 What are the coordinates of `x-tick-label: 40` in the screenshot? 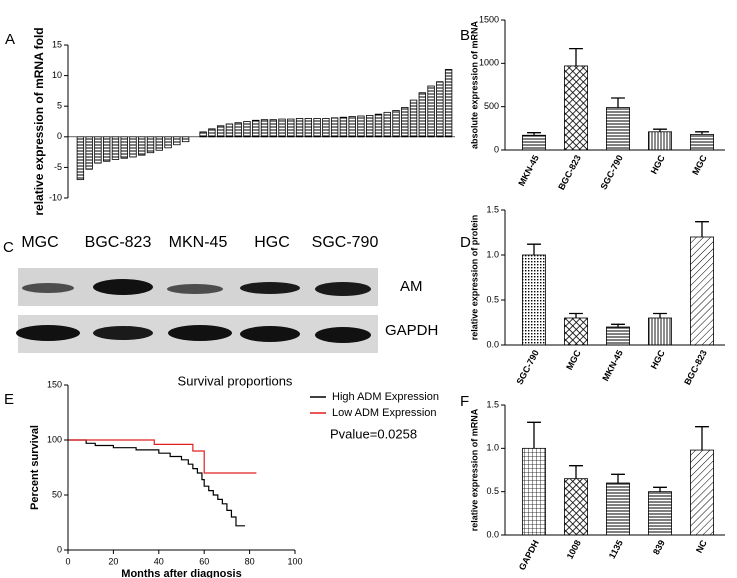 It's located at (159, 561).